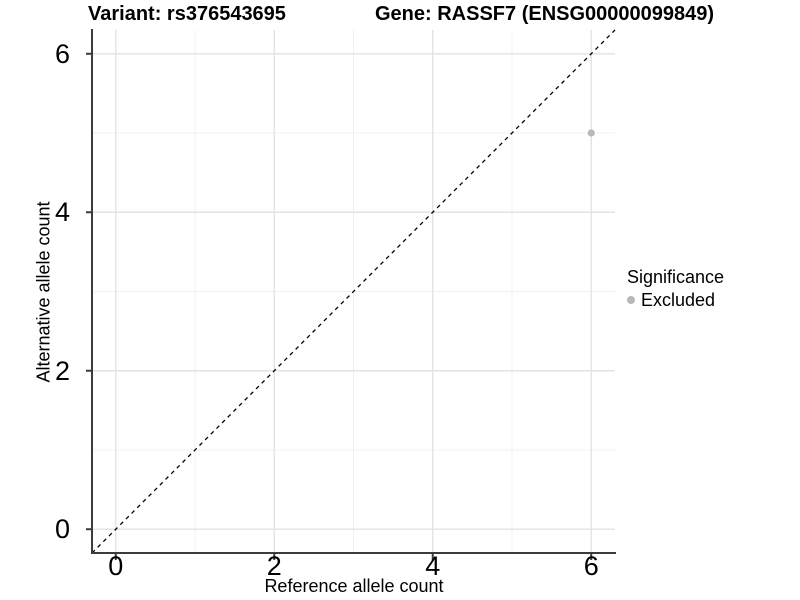 The image size is (800, 600). What do you see at coordinates (43, 292) in the screenshot?
I see `y-axis-title: Alternative allele count` at bounding box center [43, 292].